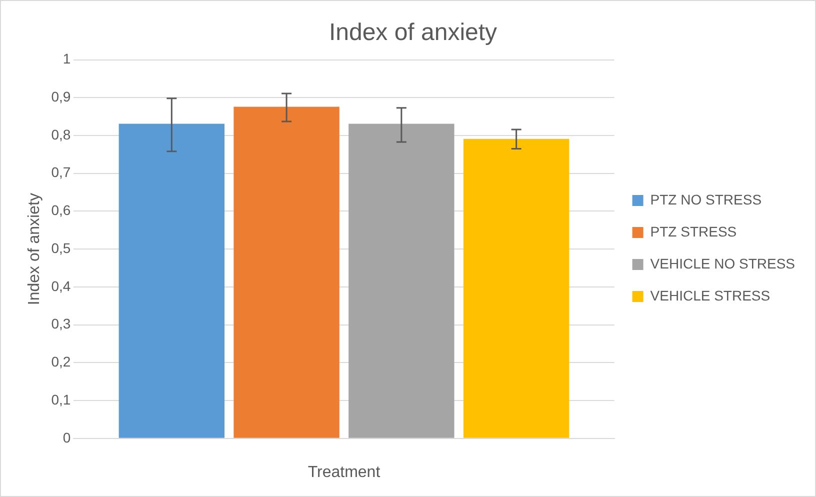 This screenshot has width=816, height=497. Describe the element at coordinates (35, 249) in the screenshot. I see `y-axis-title: Index of anxiety` at that location.